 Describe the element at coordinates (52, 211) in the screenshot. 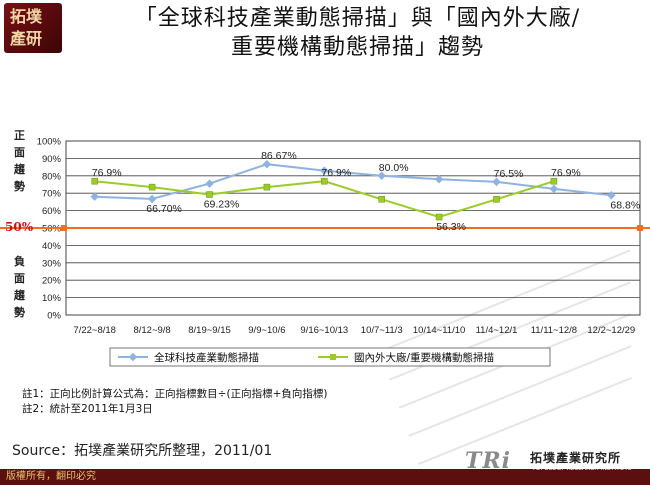

I see `y-tick-label: 60%` at that location.